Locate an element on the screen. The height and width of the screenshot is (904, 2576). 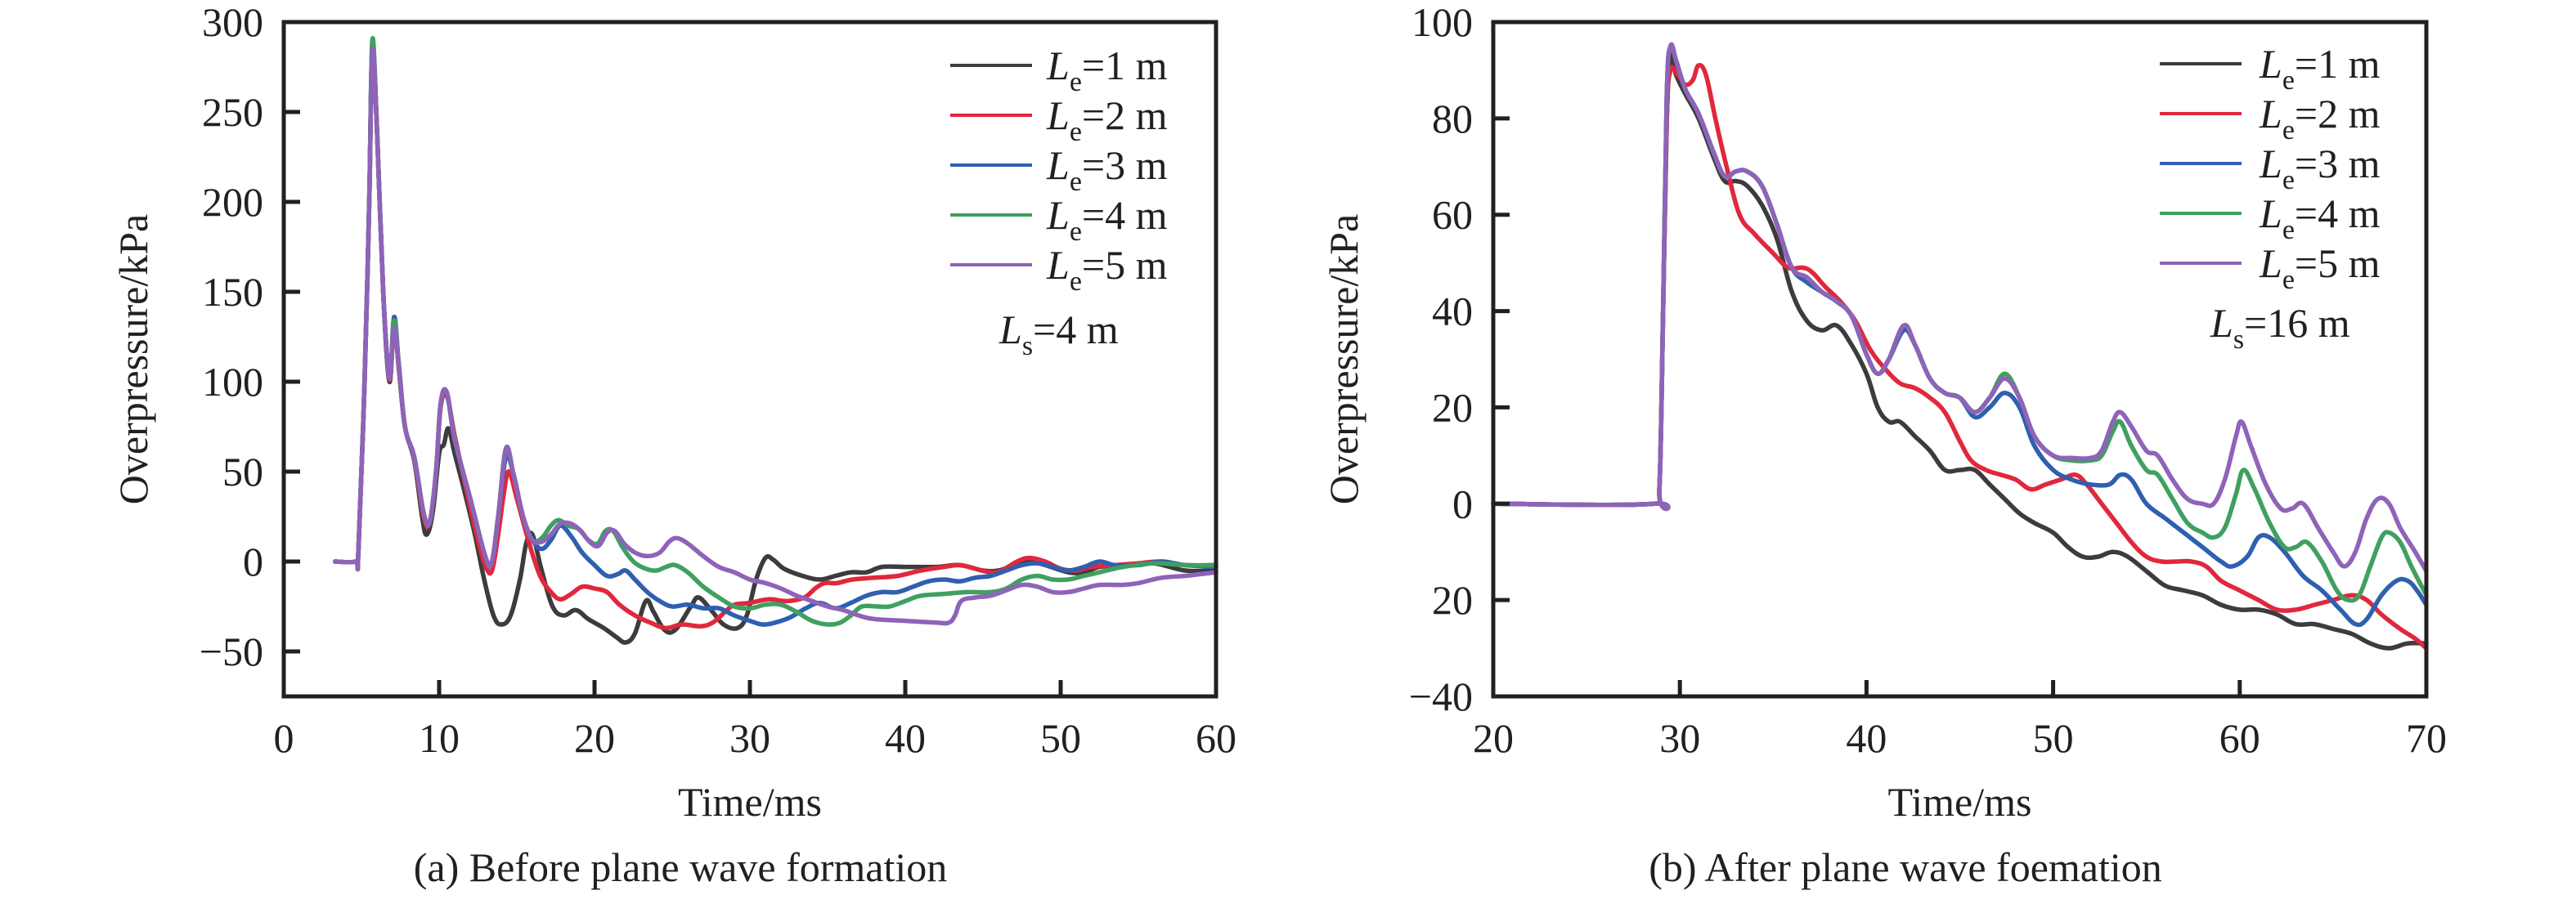
figure-caption: (b) After plane wave foemation is located at coordinates (1905, 867).